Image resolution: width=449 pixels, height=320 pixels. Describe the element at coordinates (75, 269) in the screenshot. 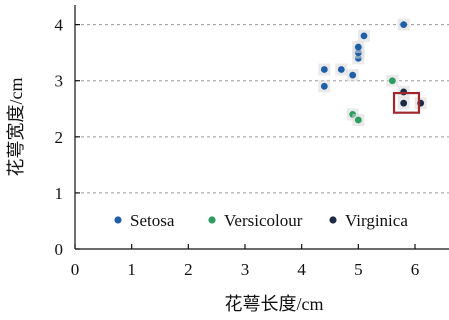

I see `x-tick-label-0: 0` at that location.